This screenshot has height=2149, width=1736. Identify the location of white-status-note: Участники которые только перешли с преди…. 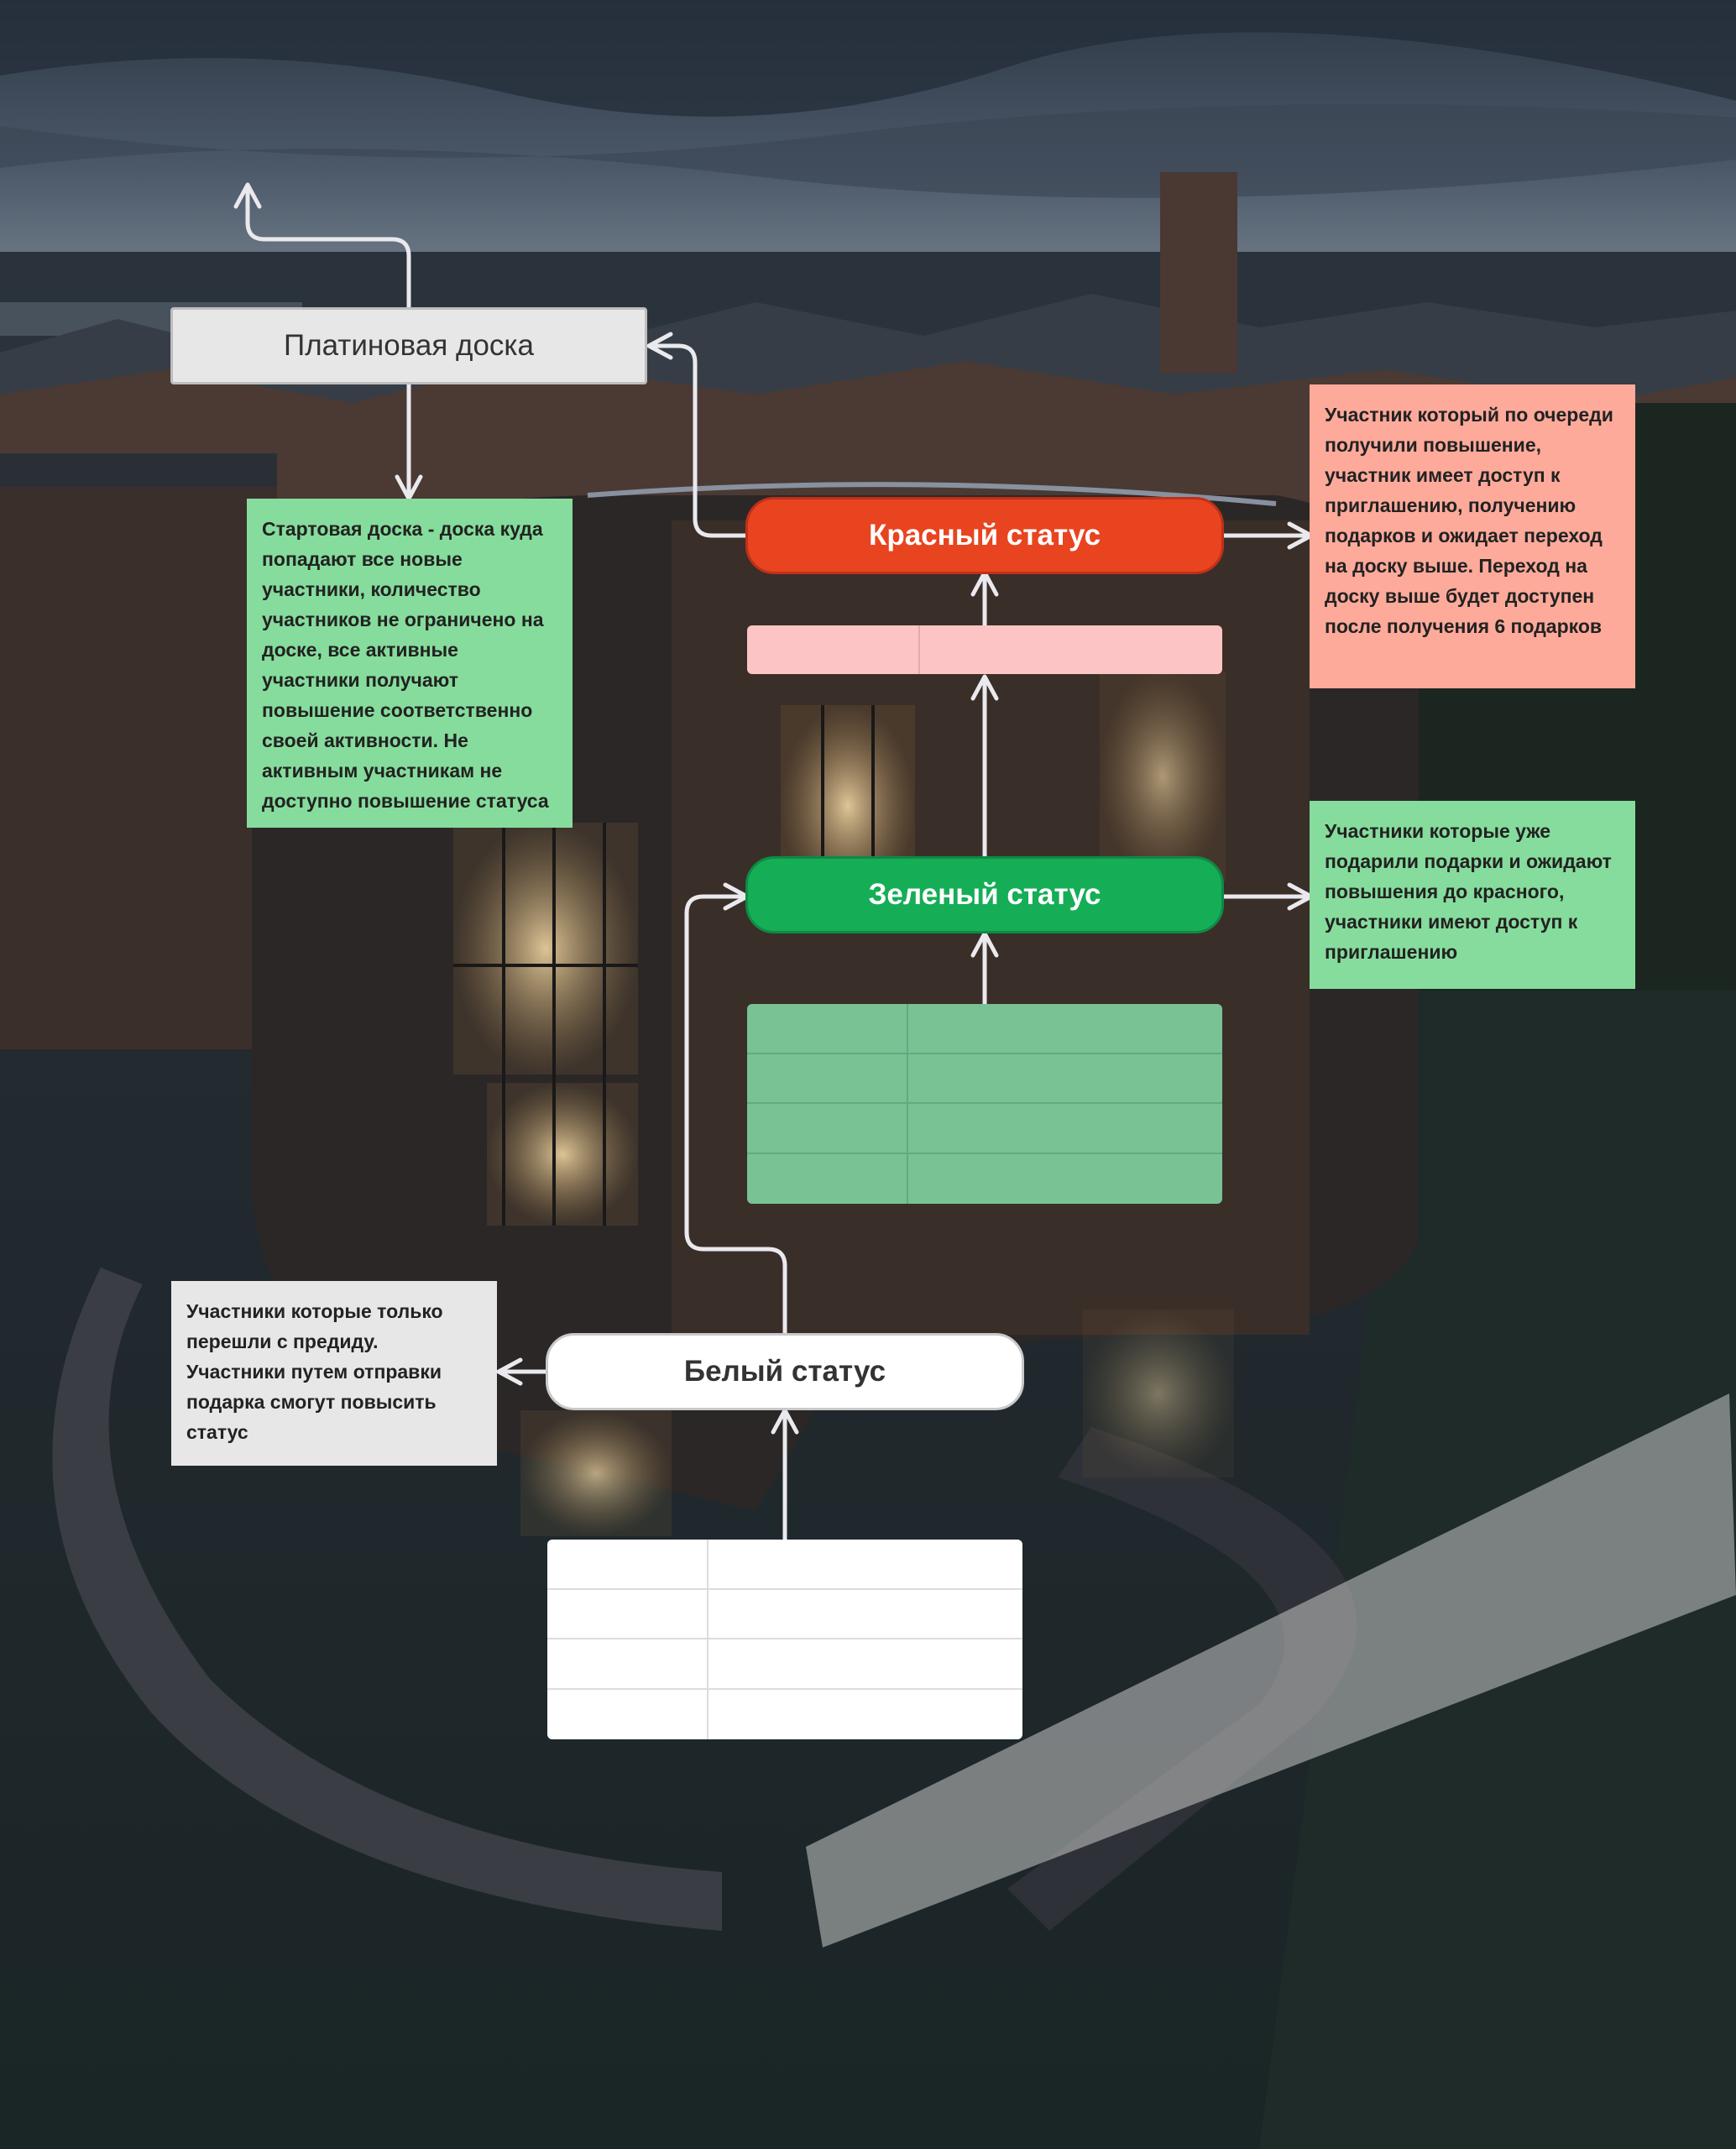
(334, 1373).